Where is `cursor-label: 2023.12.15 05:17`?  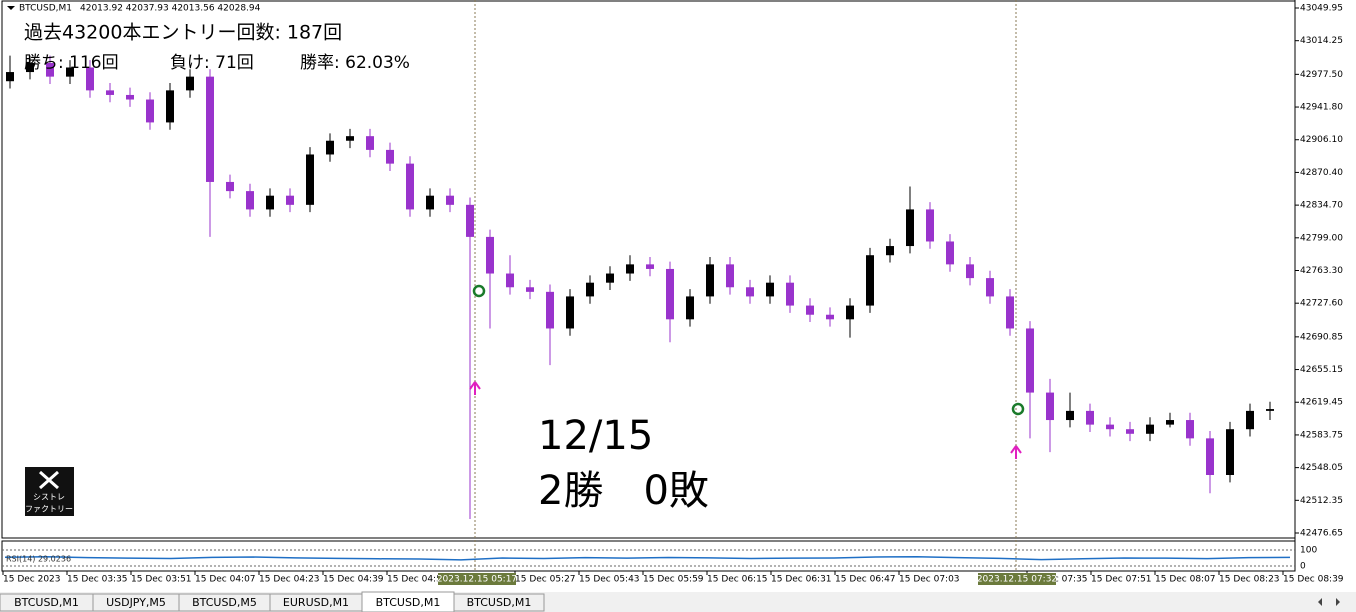 cursor-label: 2023.12.15 05:17 is located at coordinates (477, 580).